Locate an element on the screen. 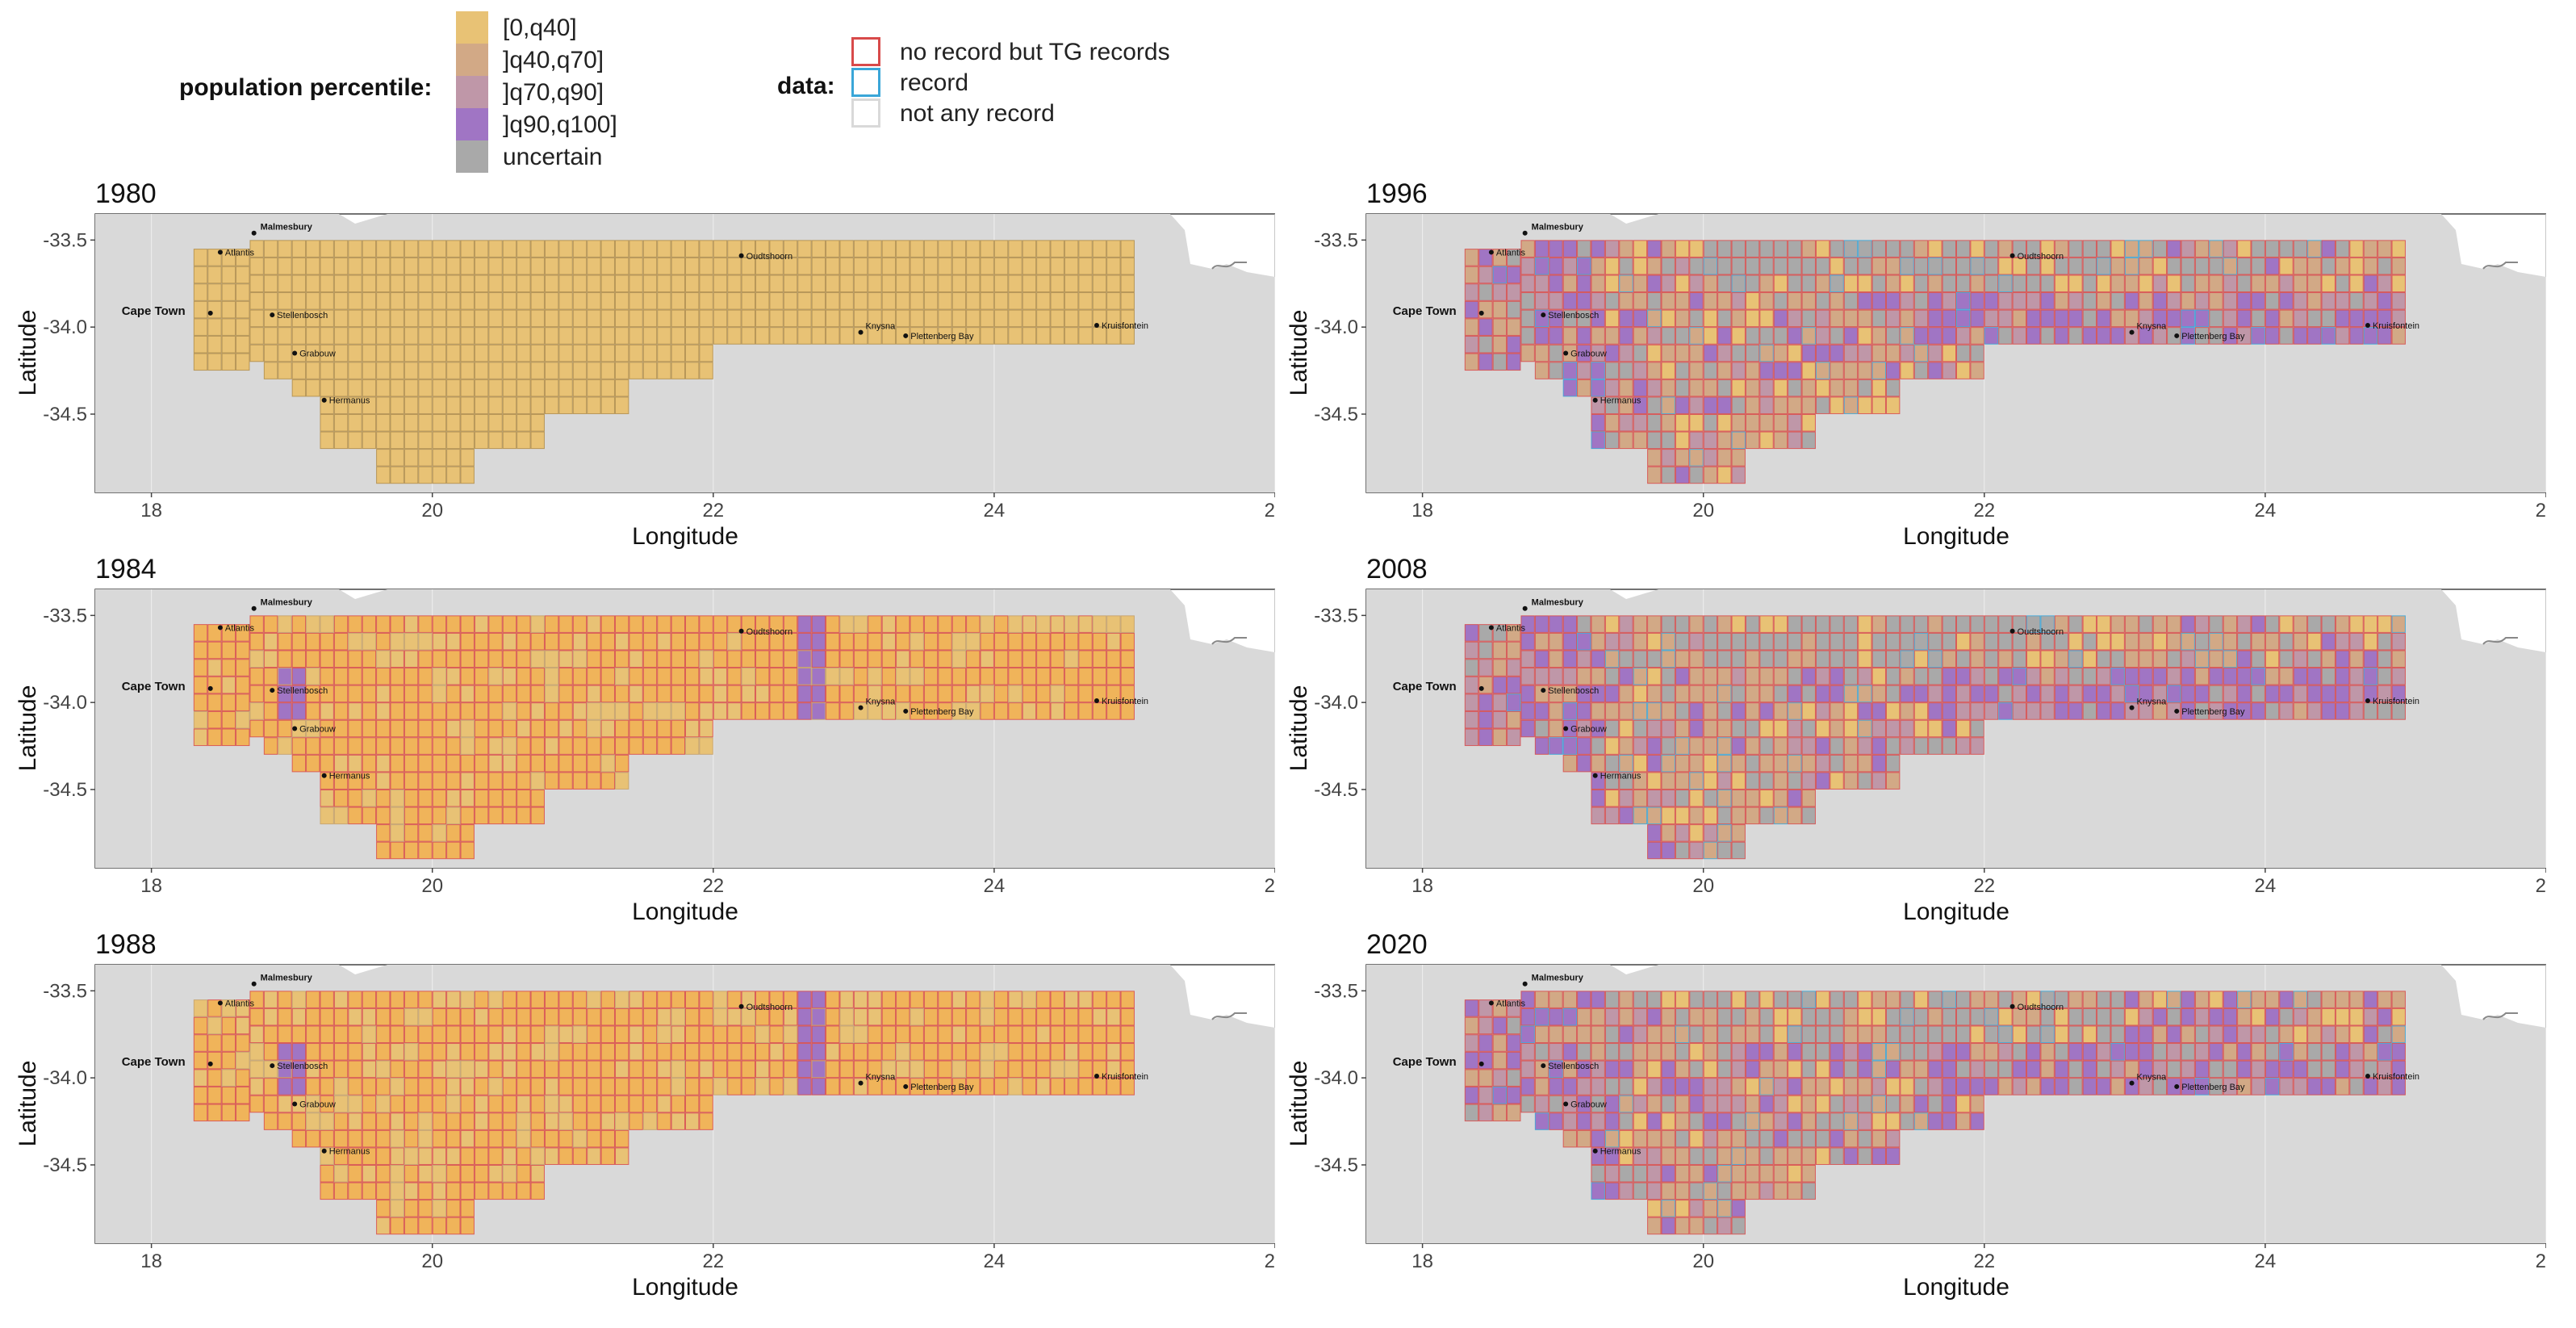  y-tick-label: -34.0 is located at coordinates (1336, 1078).